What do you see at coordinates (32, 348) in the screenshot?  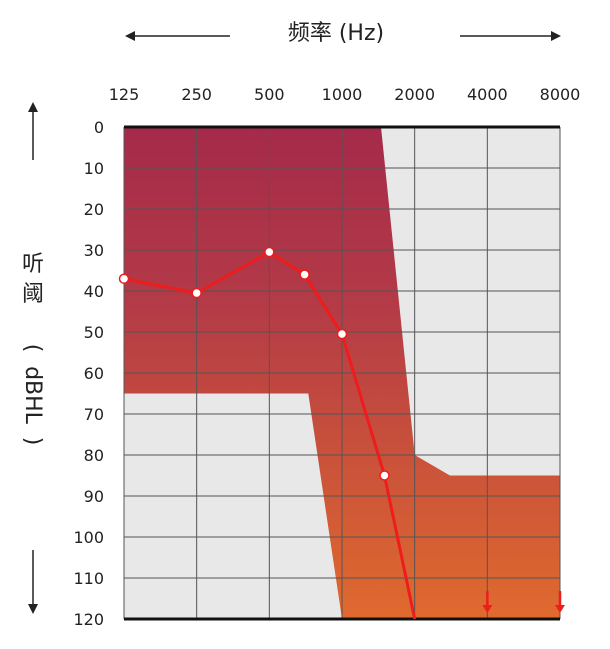 I see `y-axis-label-char-3: (` at bounding box center [32, 348].